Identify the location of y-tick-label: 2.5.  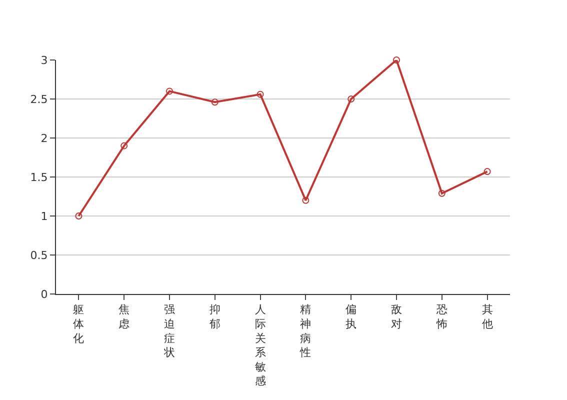
(39, 99).